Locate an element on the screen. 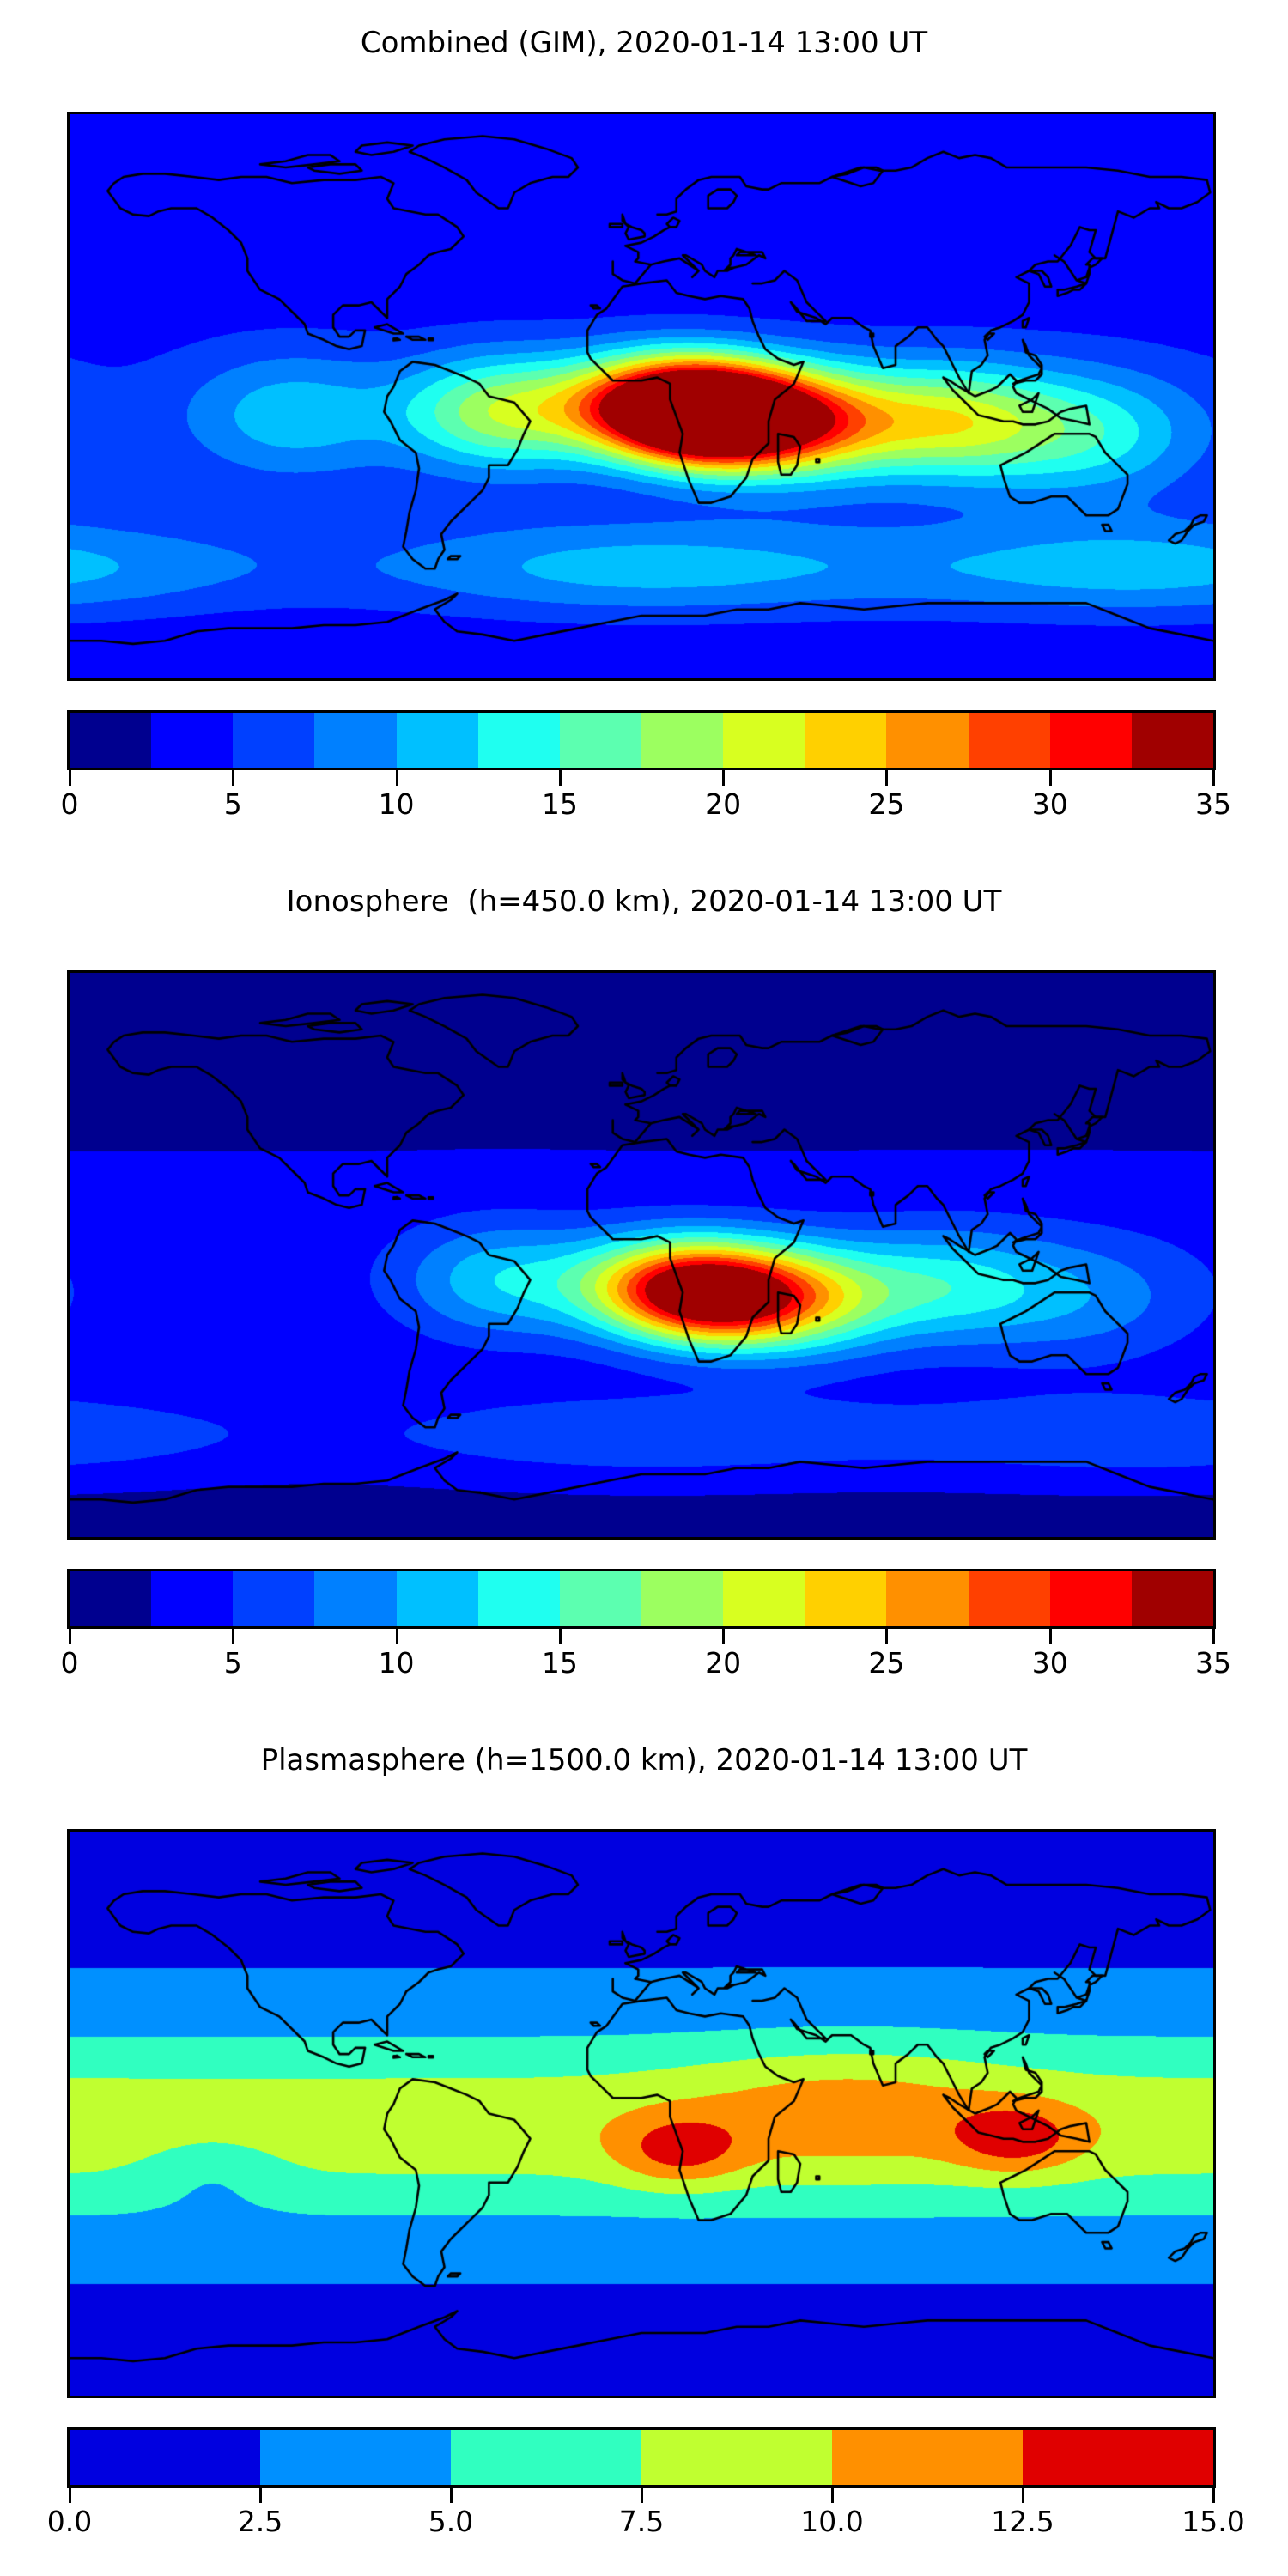 Image resolution: width=1288 pixels, height=2576 pixels. colorbar-ticks-combined-gim is located at coordinates (641, 779).